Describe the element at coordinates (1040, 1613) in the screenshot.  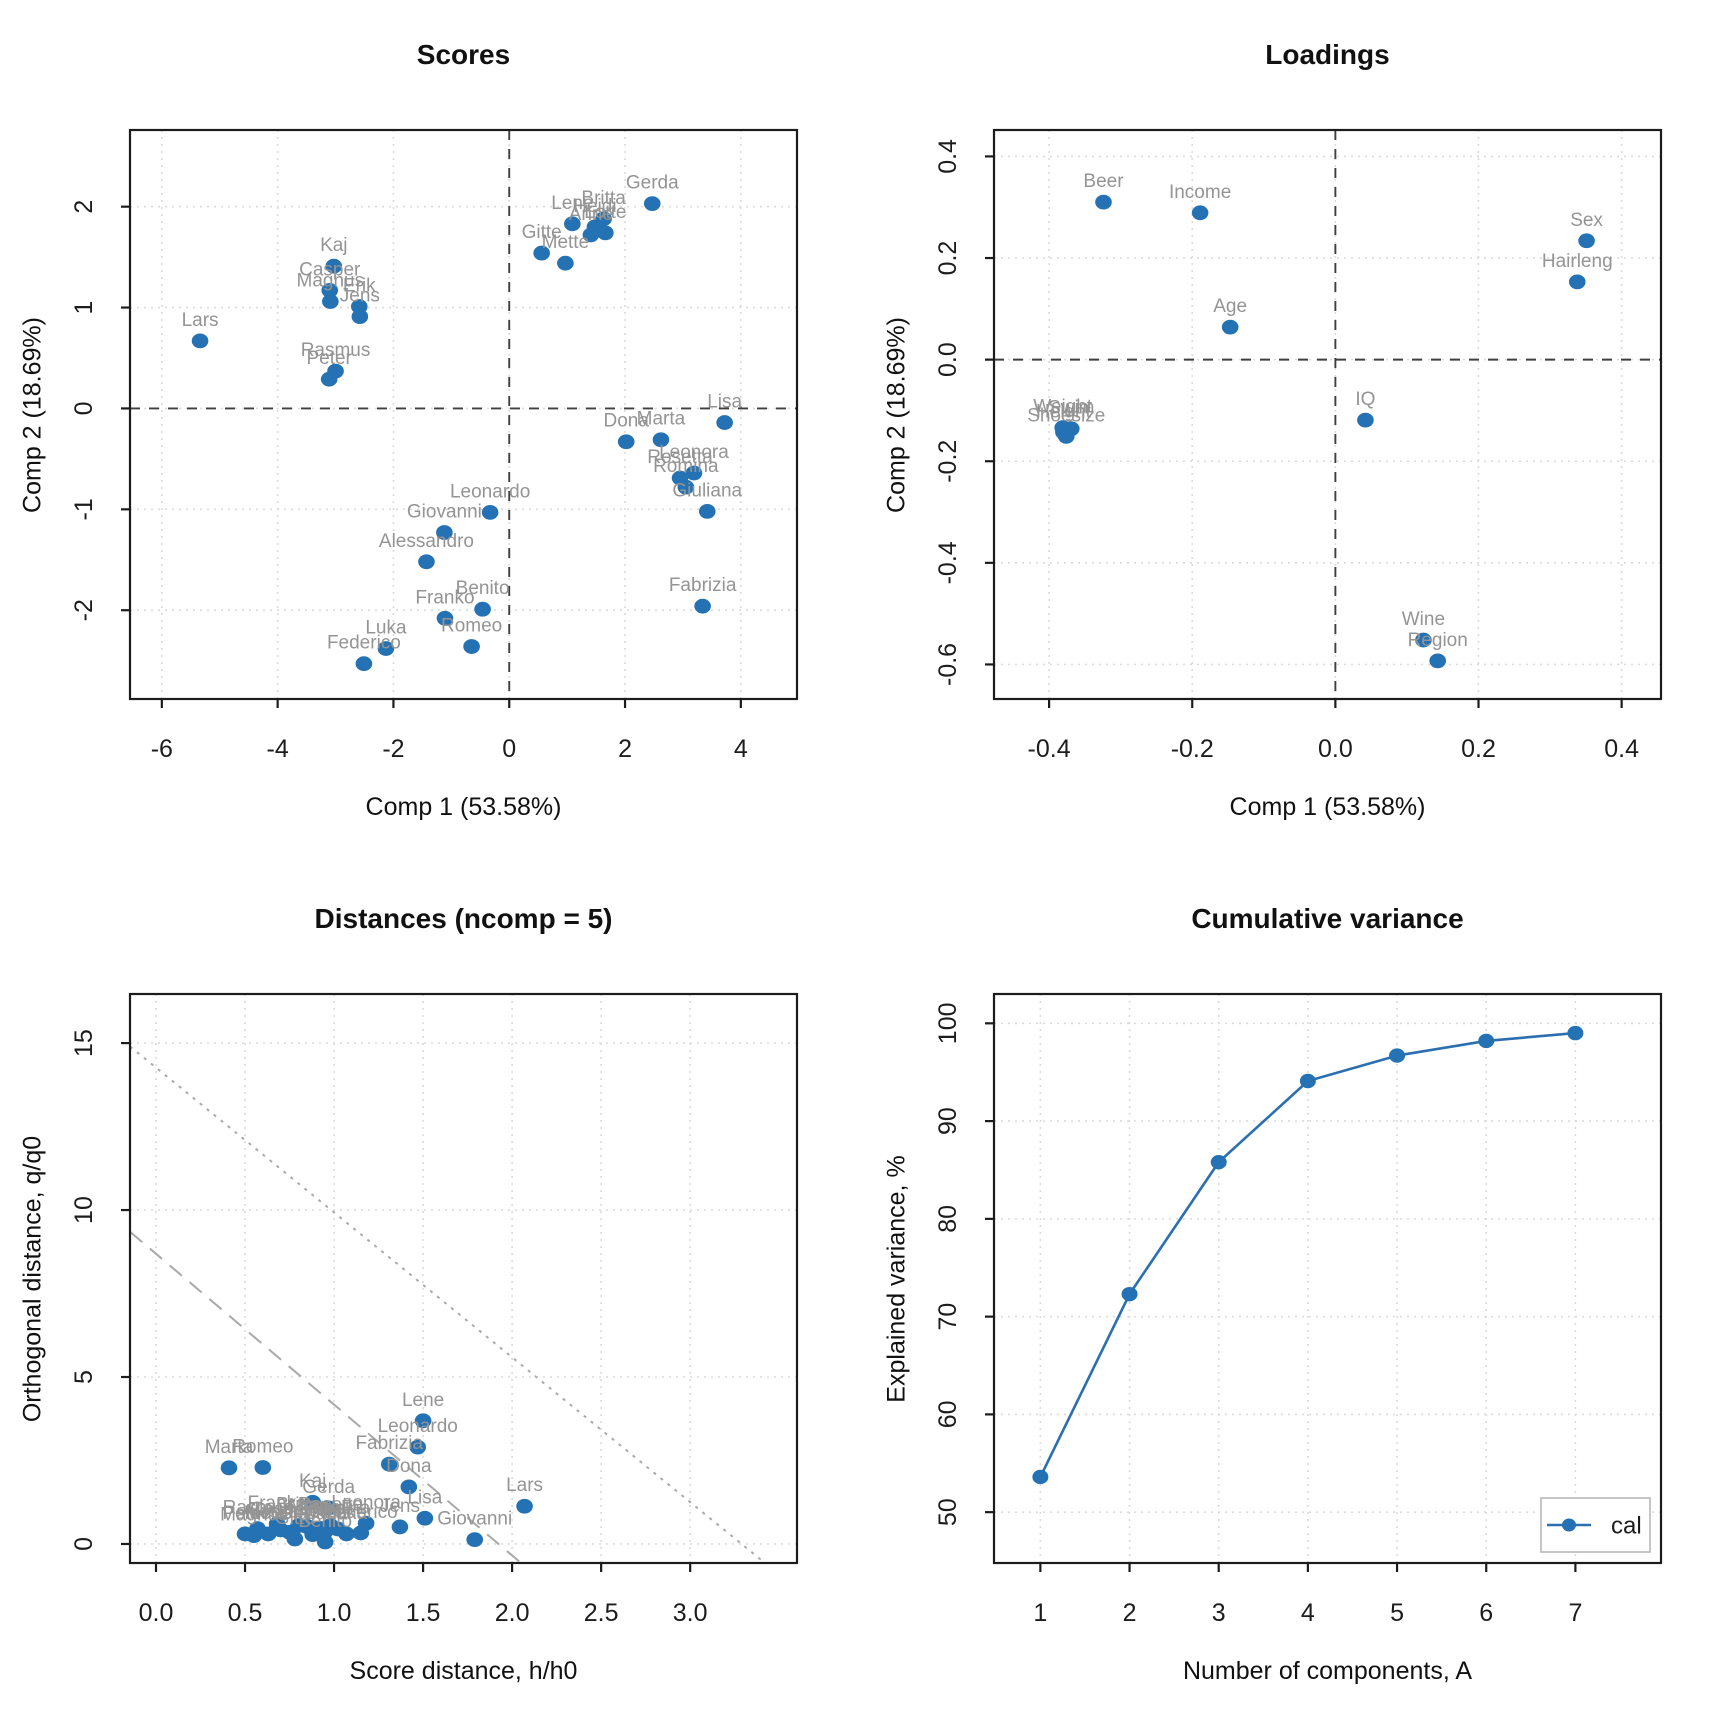
I see `x-tick-label: 1` at that location.